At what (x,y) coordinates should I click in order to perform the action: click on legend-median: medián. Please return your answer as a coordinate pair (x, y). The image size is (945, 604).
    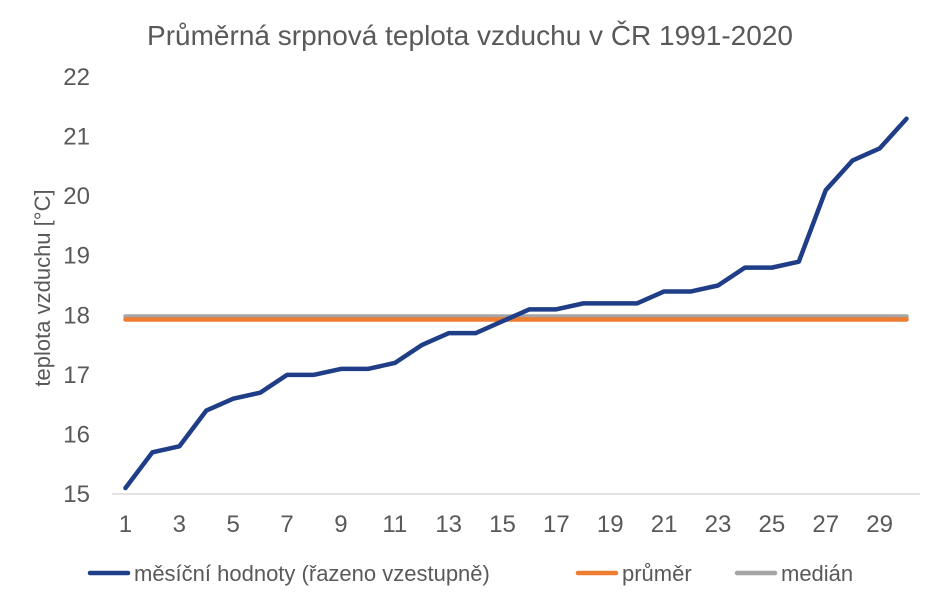
    Looking at the image, I should click on (793, 573).